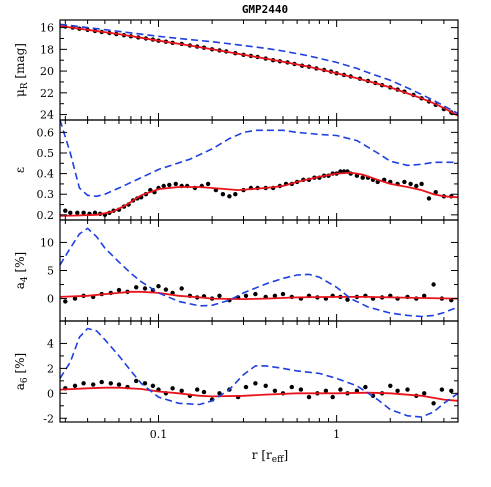 This screenshot has width=491, height=487. I want to click on y-tick-label: 0.2, so click(46, 215).